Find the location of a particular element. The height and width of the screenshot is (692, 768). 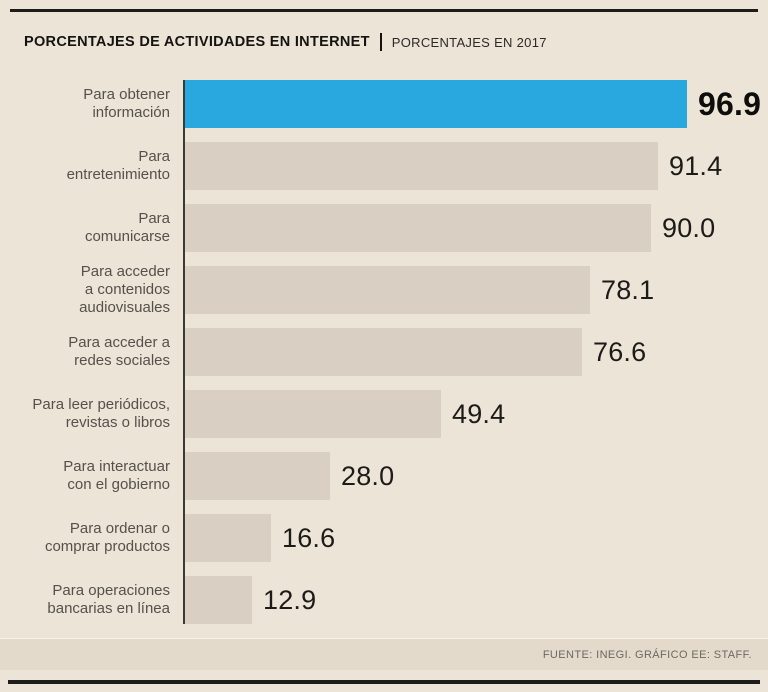

value-label: 49.4 is located at coordinates (479, 413).